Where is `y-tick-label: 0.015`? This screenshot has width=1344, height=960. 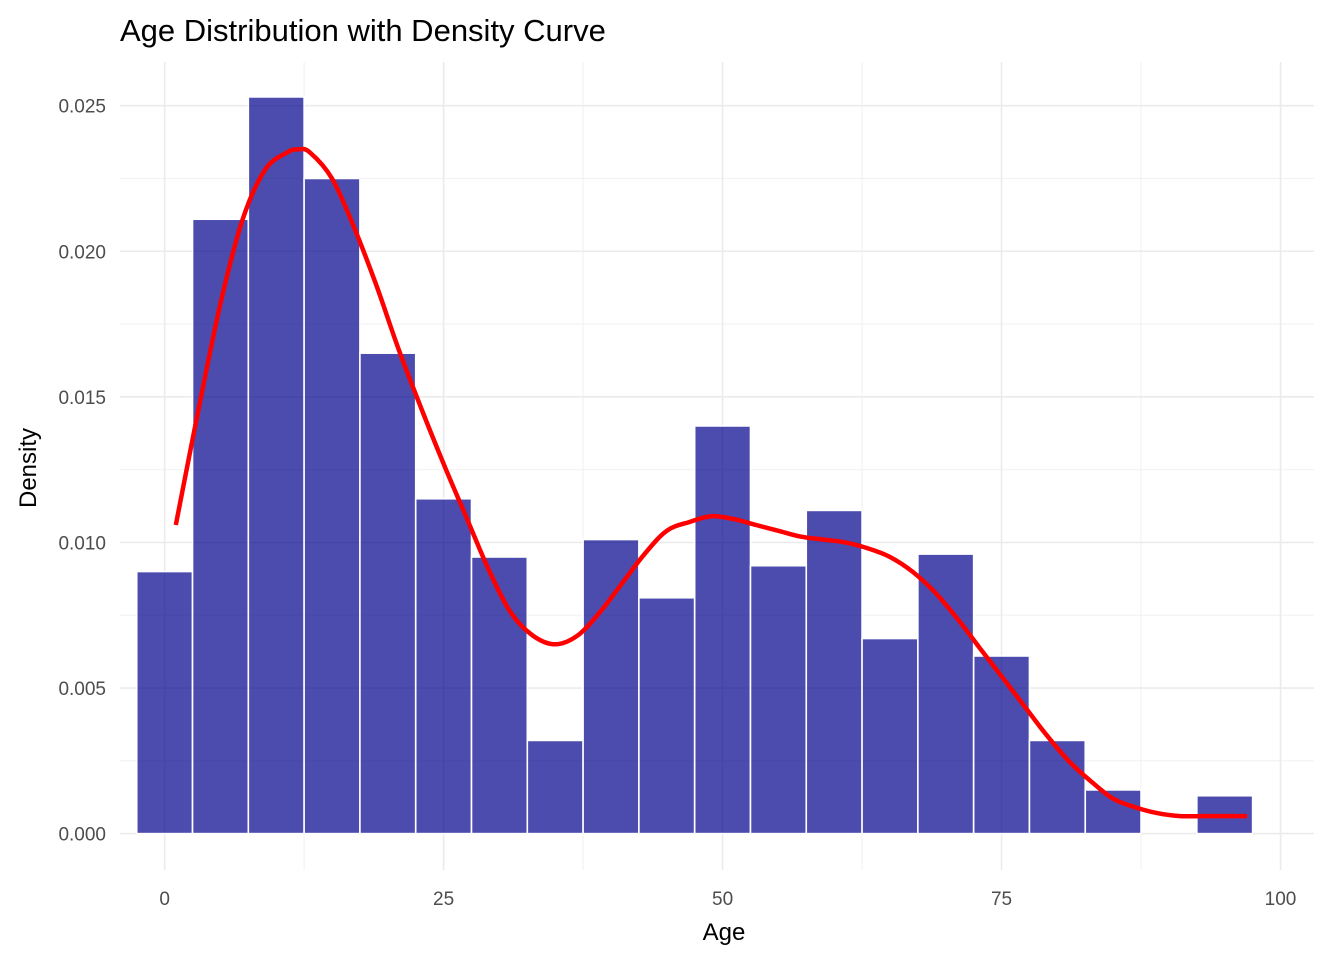 y-tick-label: 0.015 is located at coordinates (82, 398).